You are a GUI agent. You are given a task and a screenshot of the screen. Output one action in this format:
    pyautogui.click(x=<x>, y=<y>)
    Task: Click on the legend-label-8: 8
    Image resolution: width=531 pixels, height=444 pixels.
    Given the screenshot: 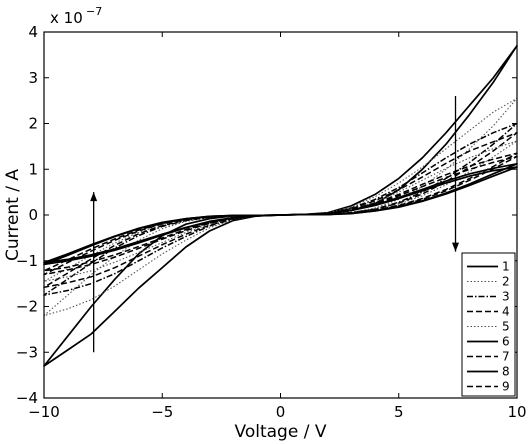 What is the action you would take?
    pyautogui.click(x=506, y=372)
    